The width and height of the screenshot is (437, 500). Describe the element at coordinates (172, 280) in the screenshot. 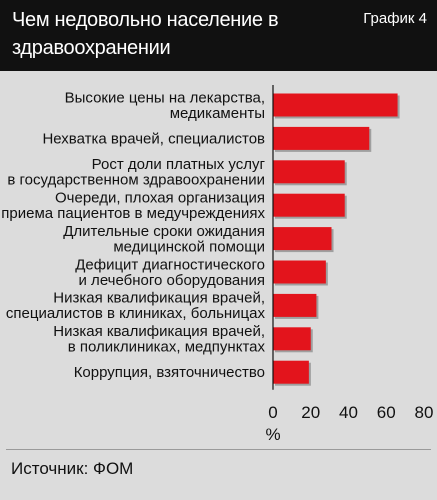

I see `category-label-line: и лечебного оборудования` at that location.